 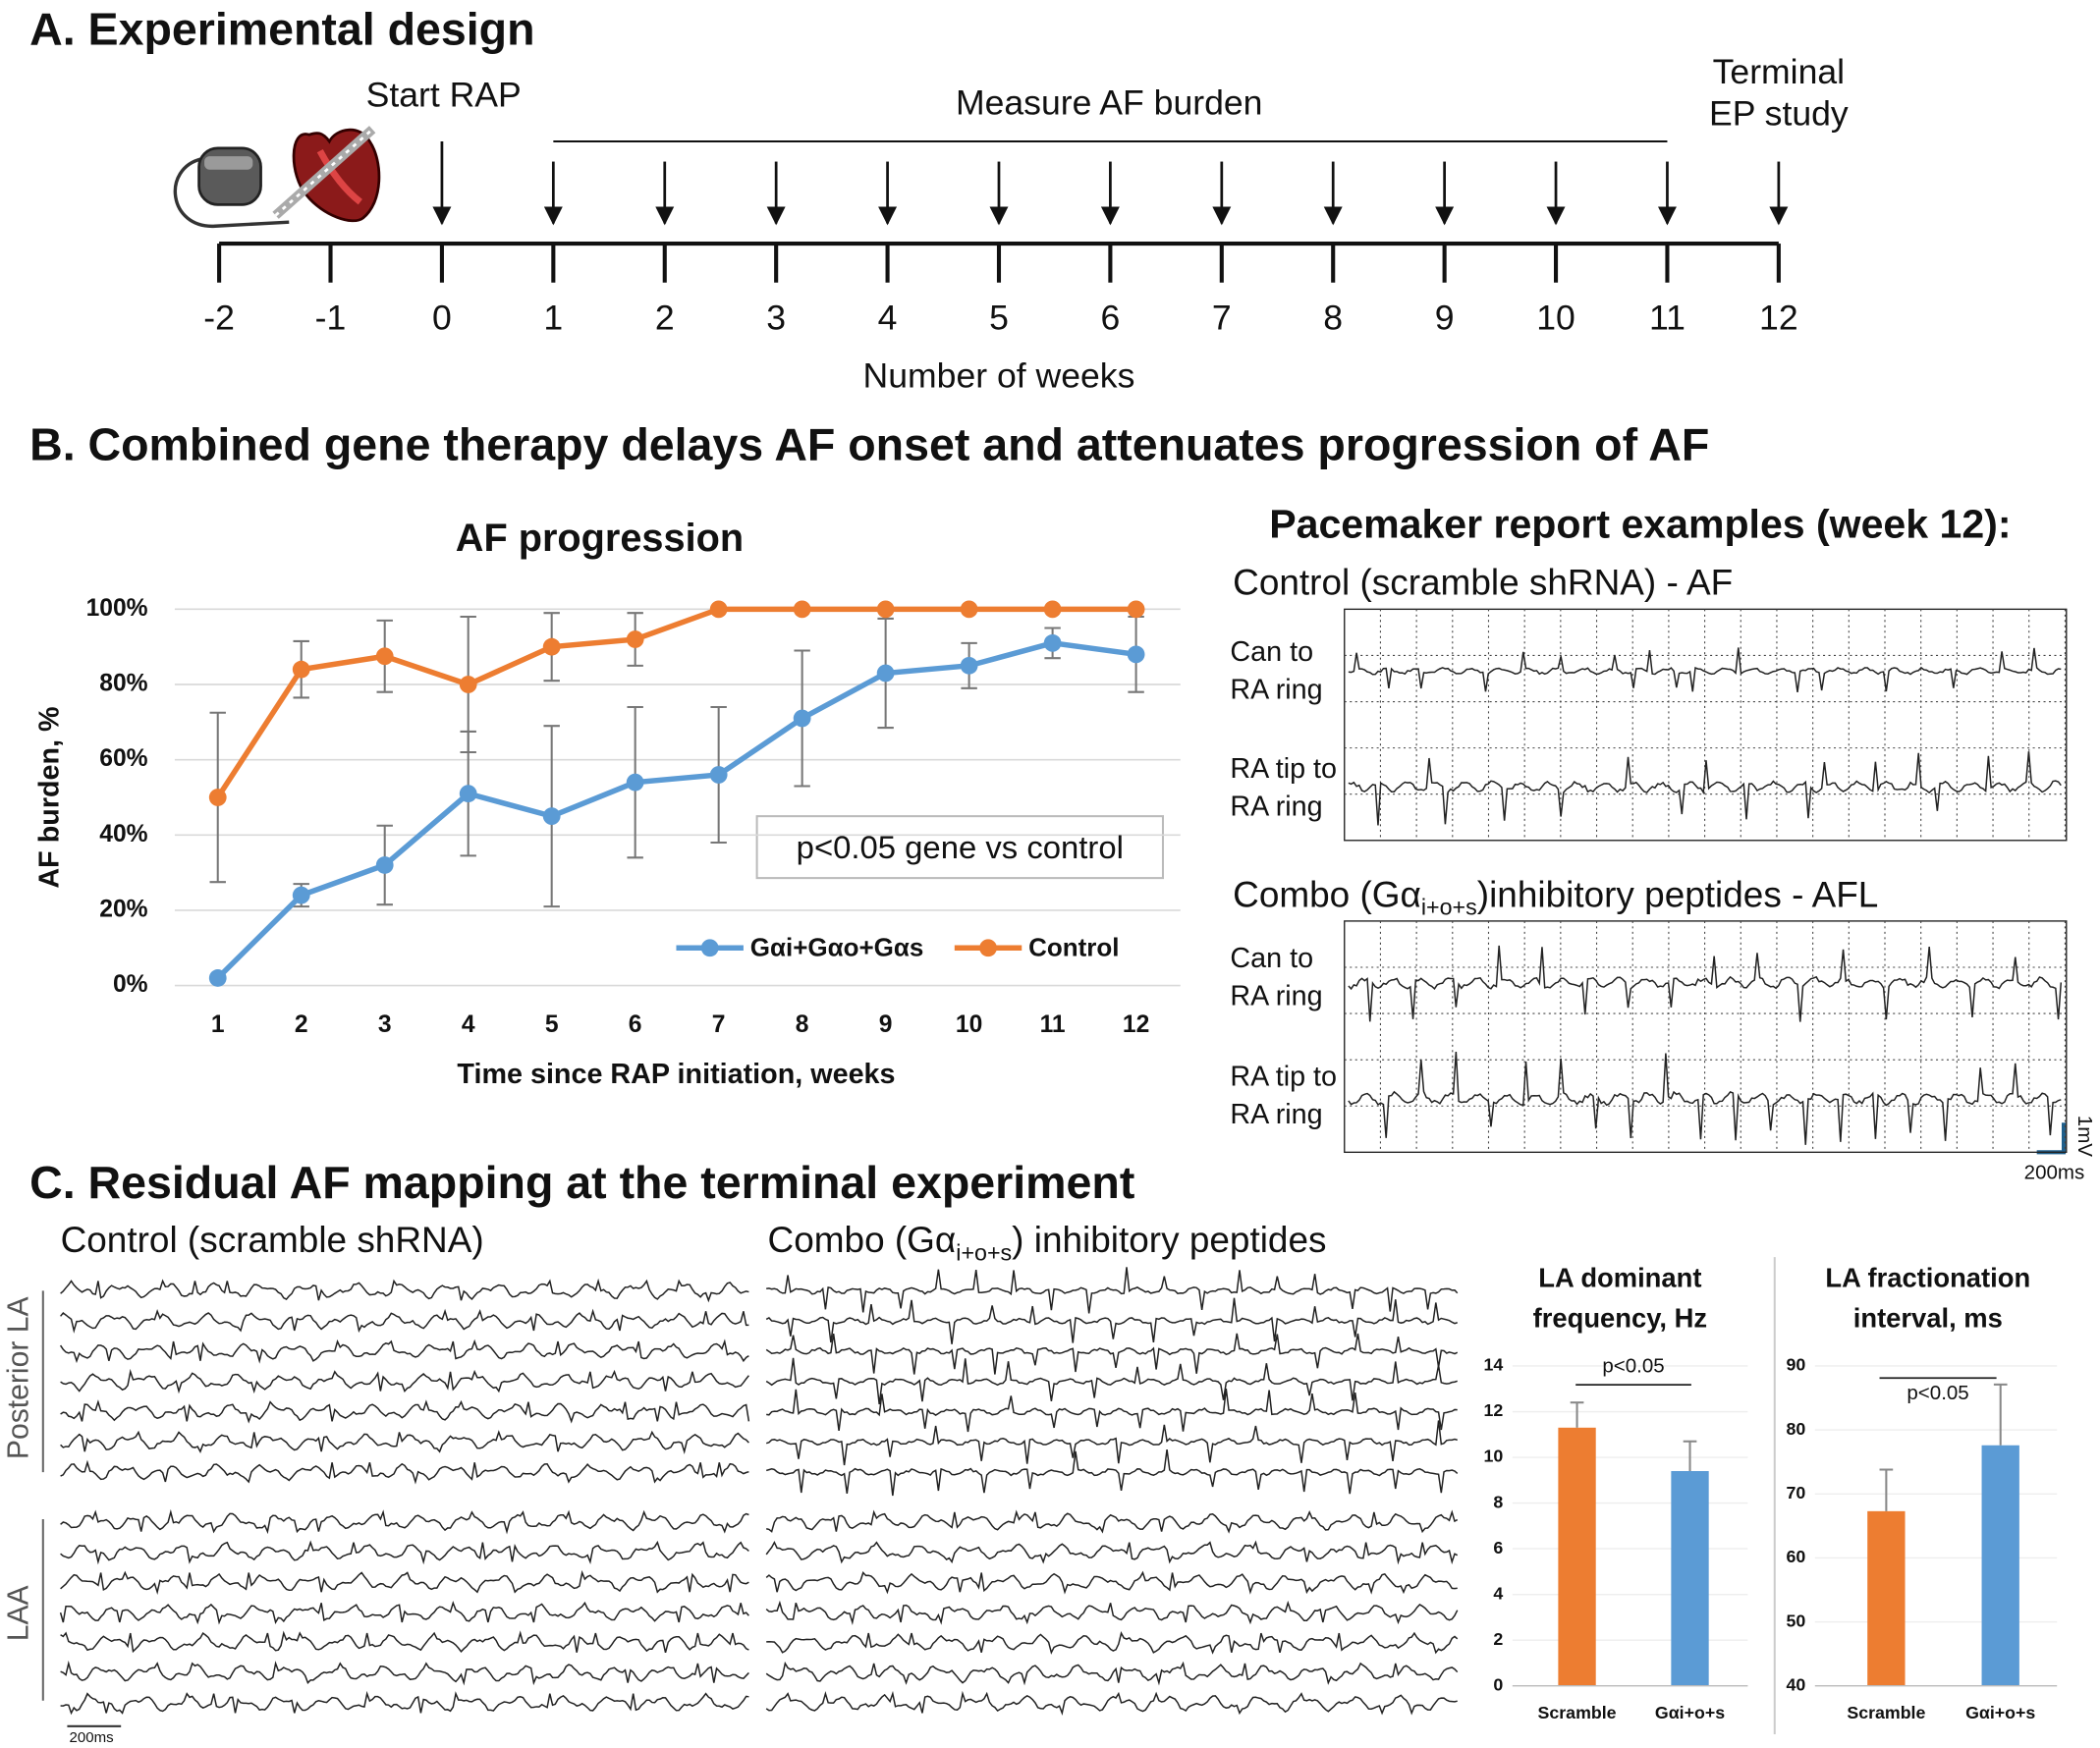 I want to click on y-tick-label: 40%, so click(x=123, y=834).